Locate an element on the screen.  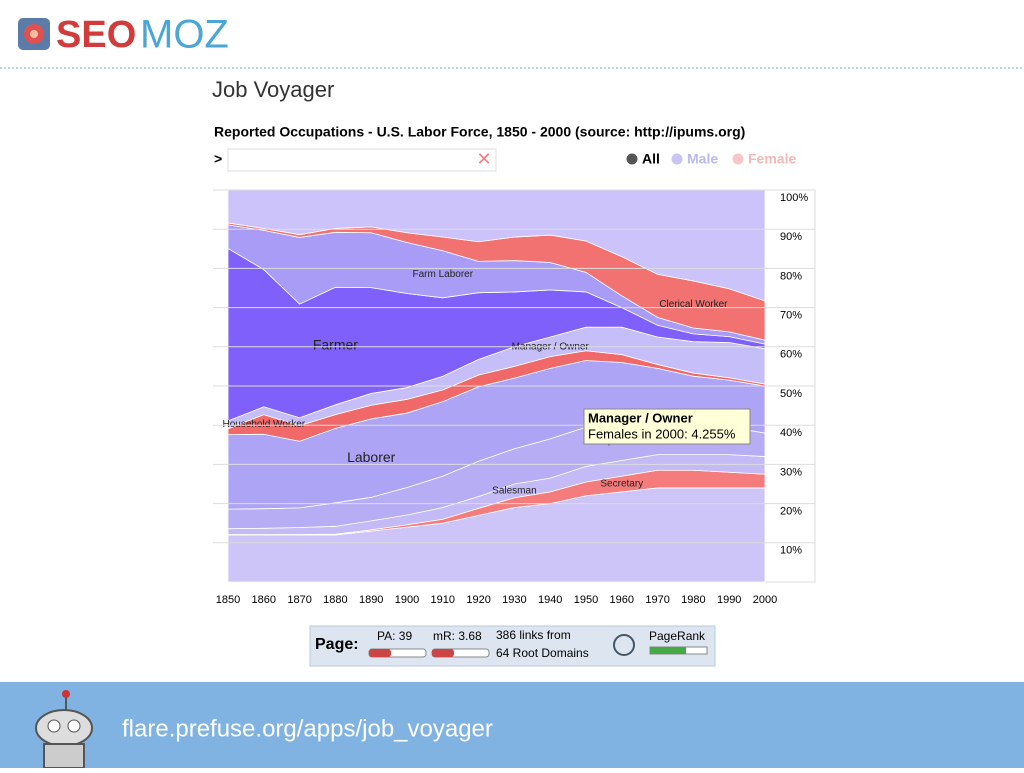
toggle-label: Female is located at coordinates (772, 159).